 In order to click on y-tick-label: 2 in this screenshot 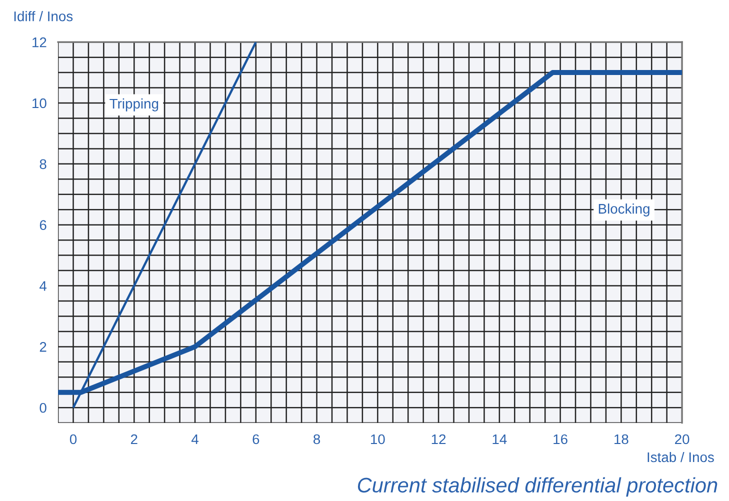, I will do `click(43, 347)`.